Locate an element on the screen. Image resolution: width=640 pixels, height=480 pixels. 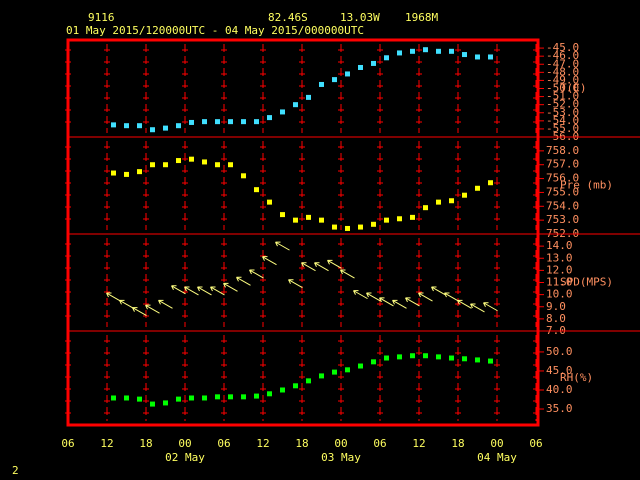
y-tick-label: -51.0 is located at coordinates (562, 96).